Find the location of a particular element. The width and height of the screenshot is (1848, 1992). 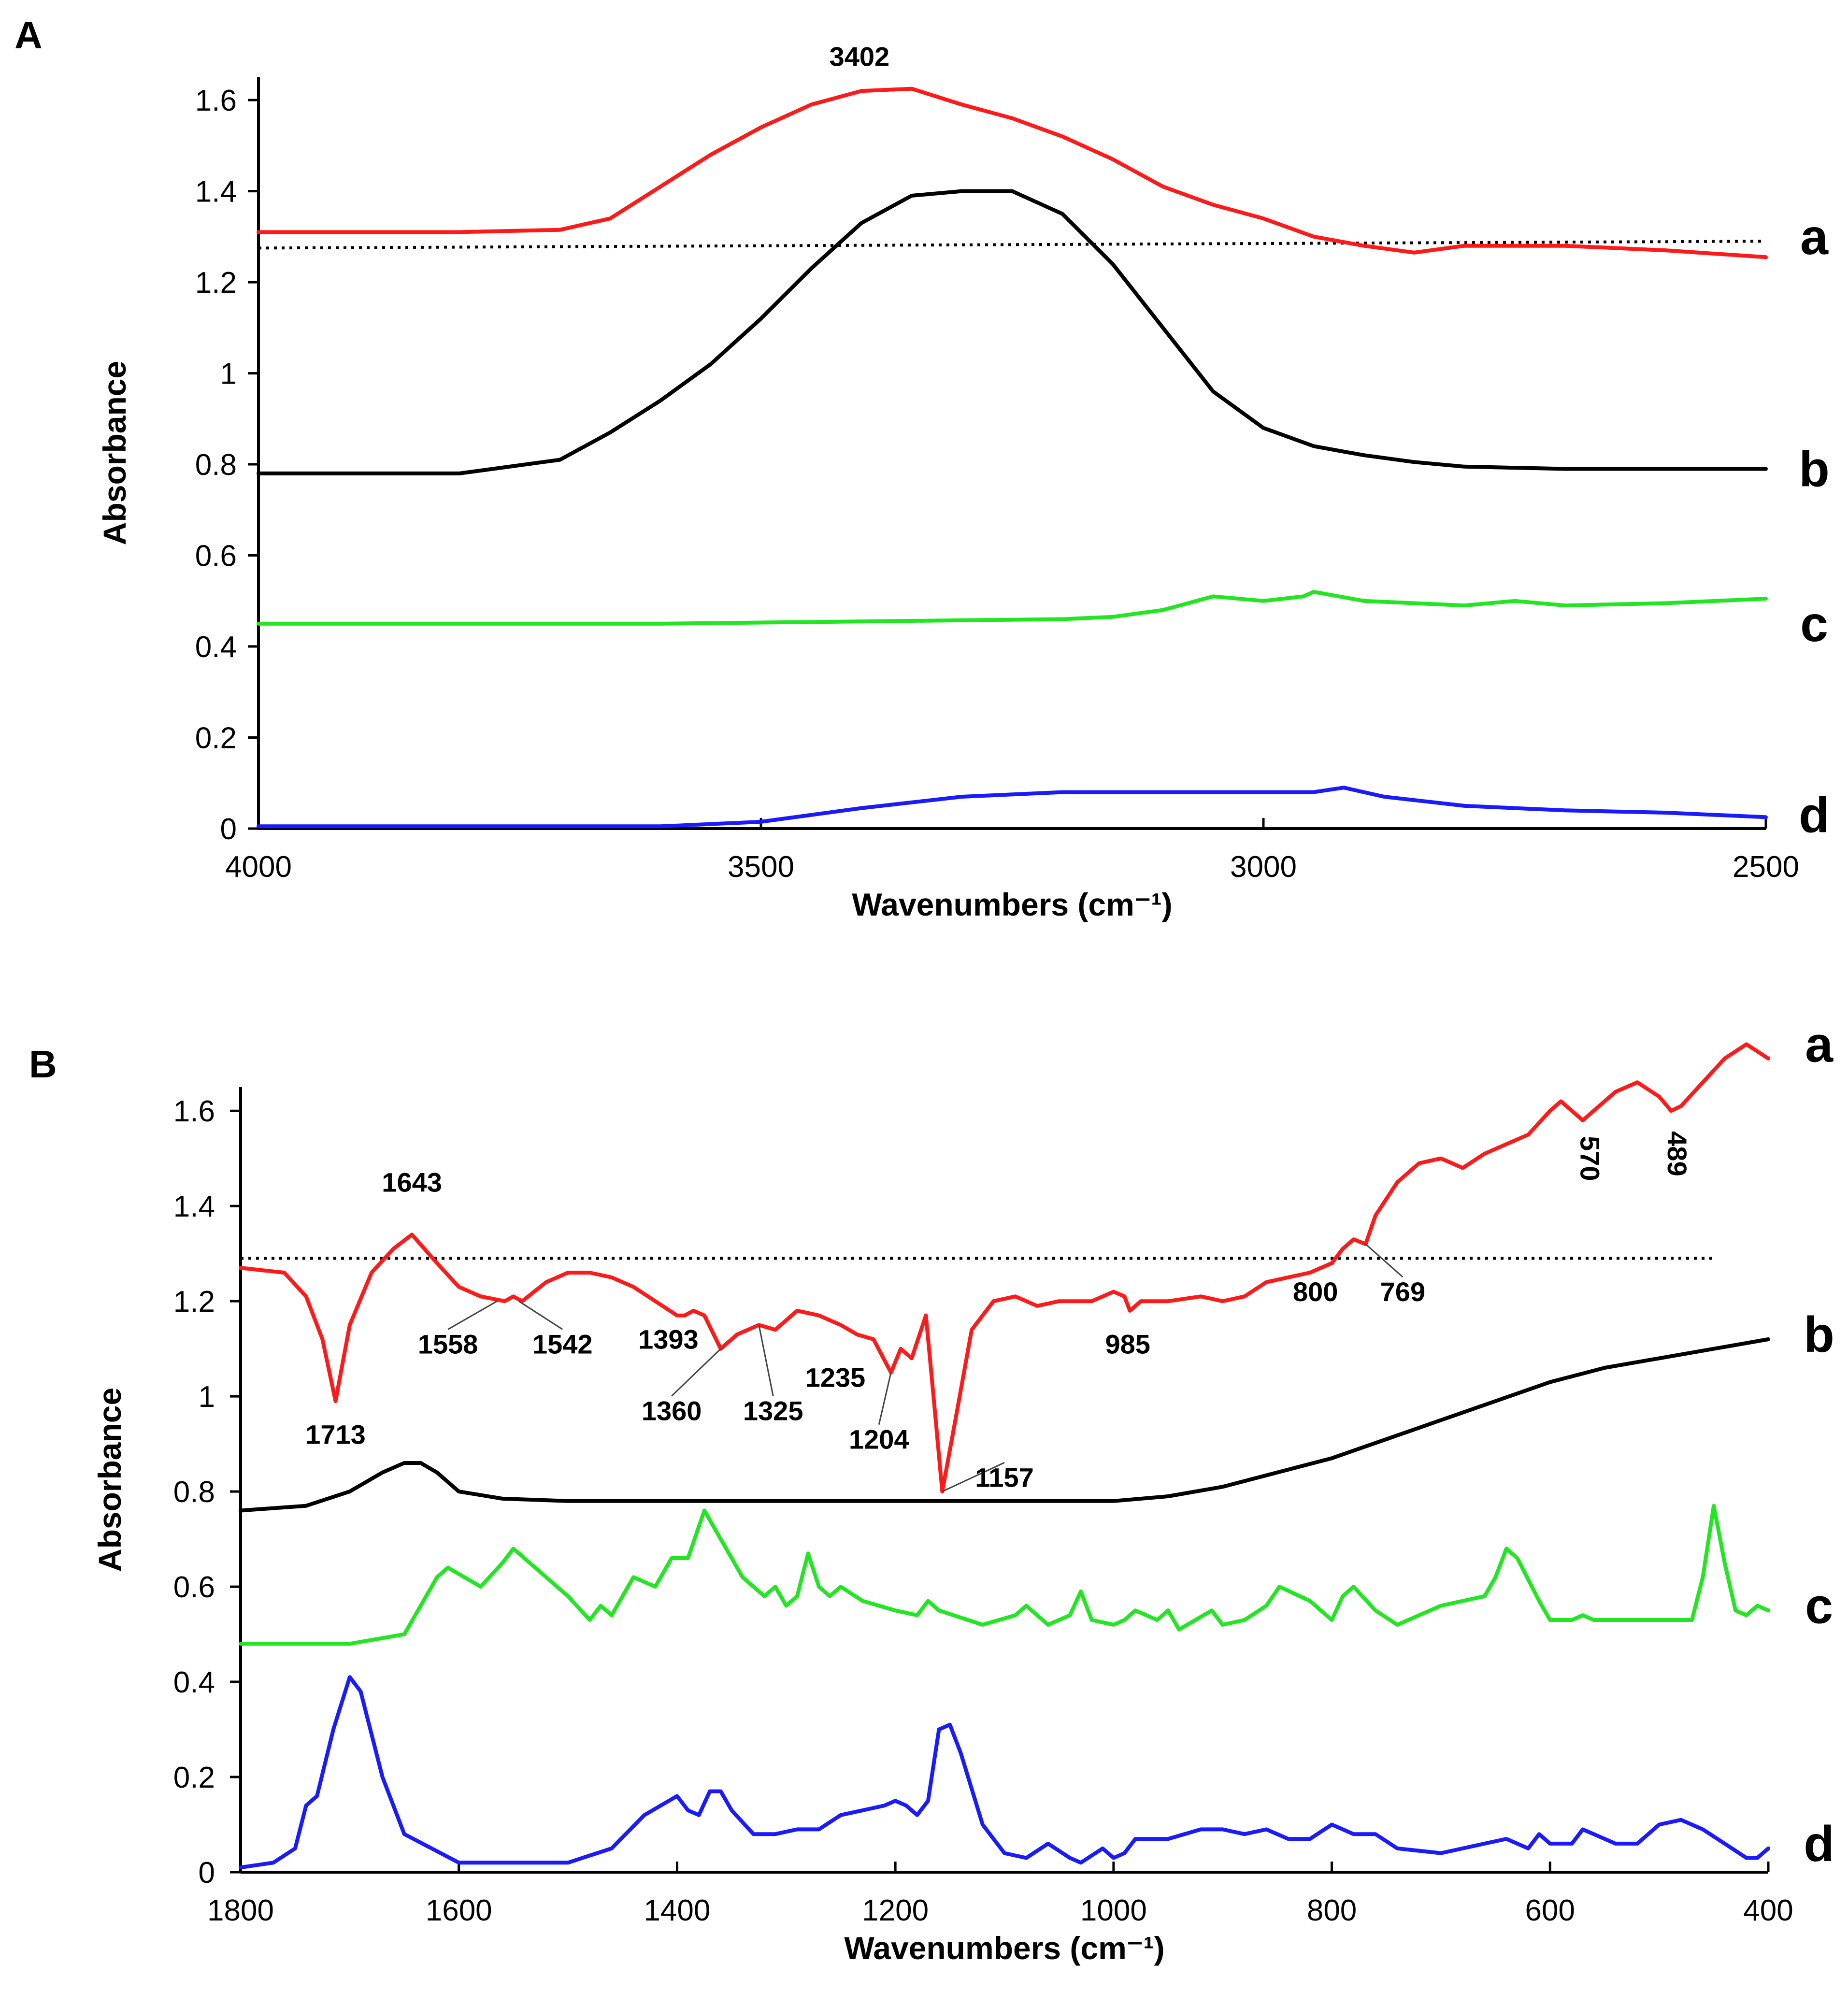

peak-label: 1643 is located at coordinates (412, 1182).